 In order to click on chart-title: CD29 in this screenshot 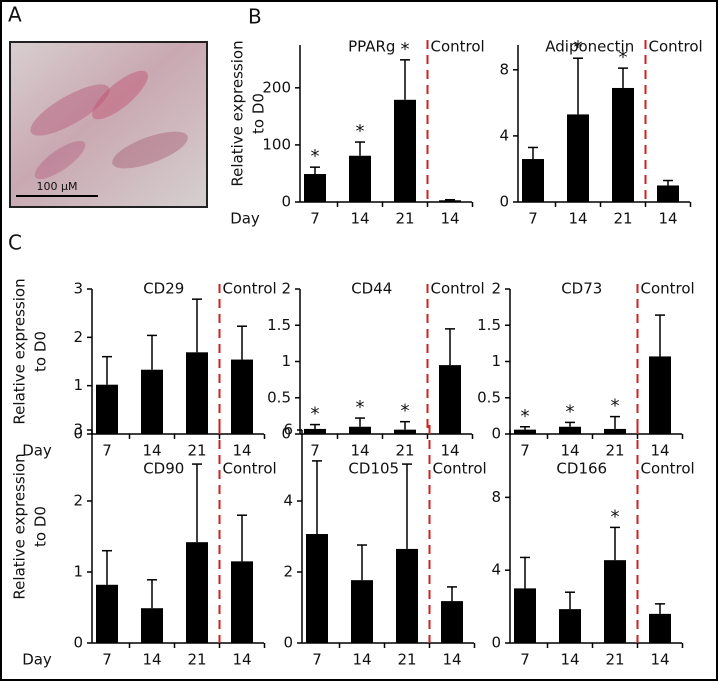, I will do `click(163, 289)`.